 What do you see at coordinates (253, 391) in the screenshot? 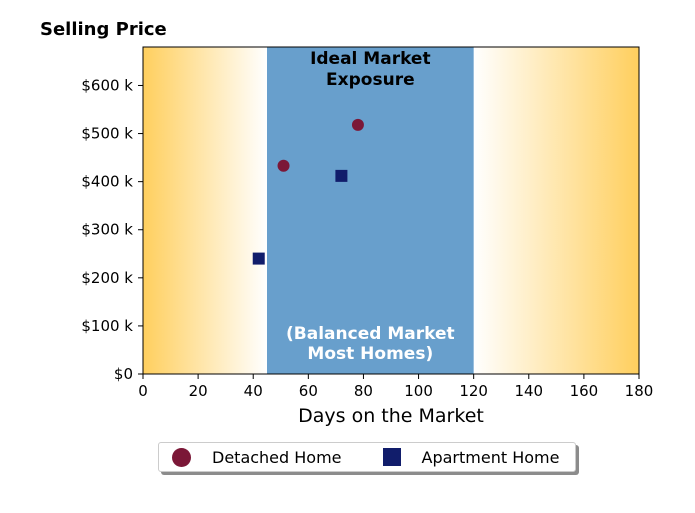
I see `x-tick-label: 40` at bounding box center [253, 391].